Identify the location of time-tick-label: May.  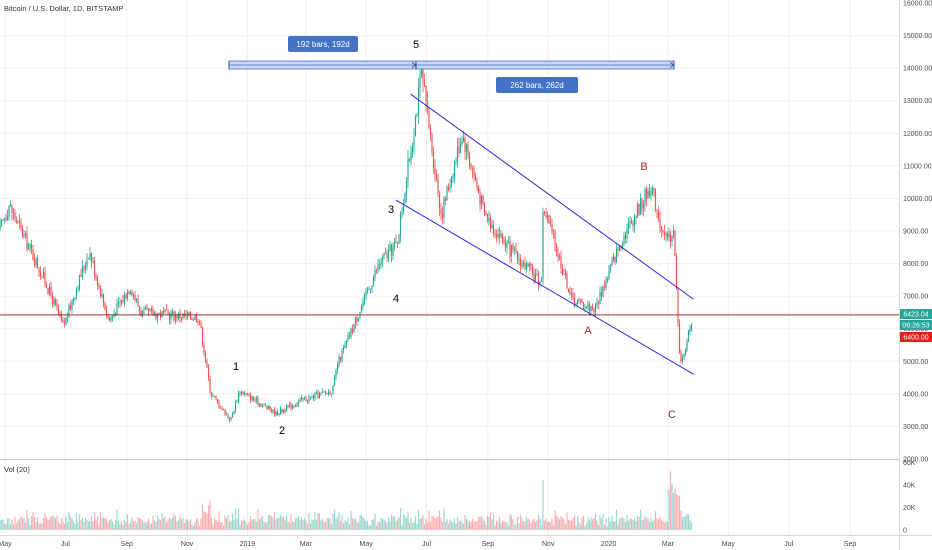
(729, 544).